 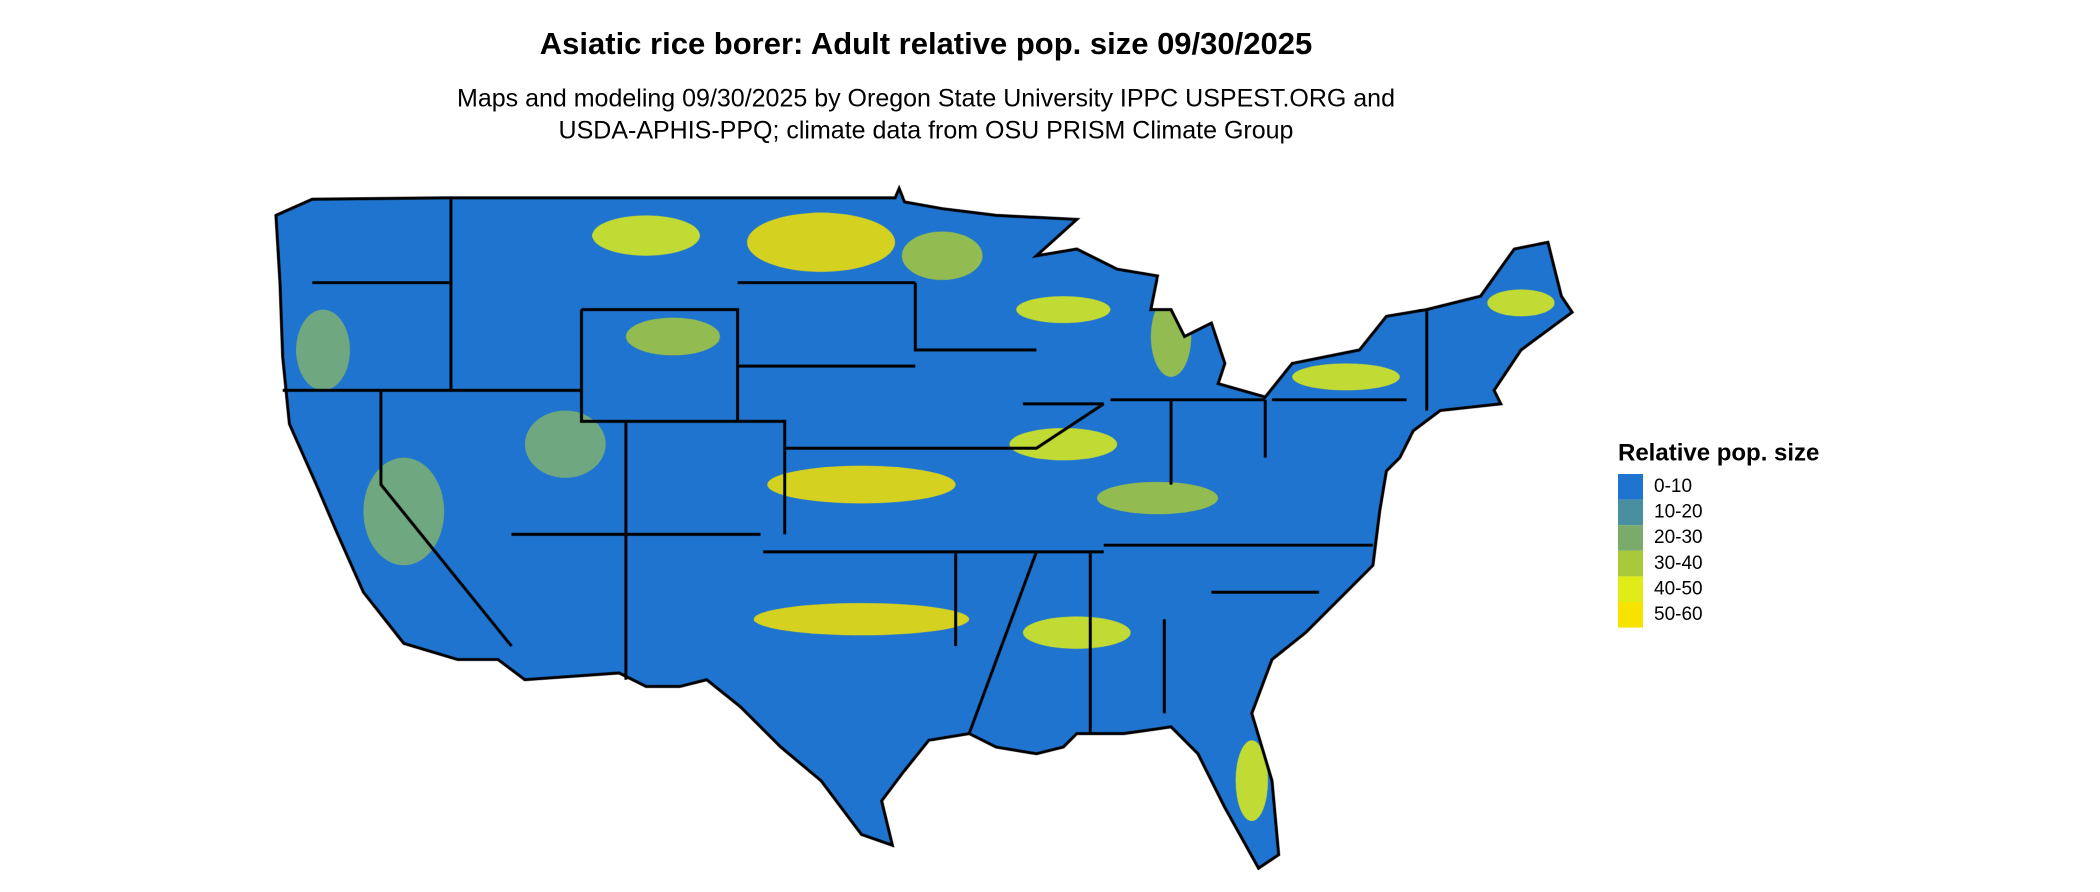 What do you see at coordinates (1673, 486) in the screenshot?
I see `legend-label: 0-10` at bounding box center [1673, 486].